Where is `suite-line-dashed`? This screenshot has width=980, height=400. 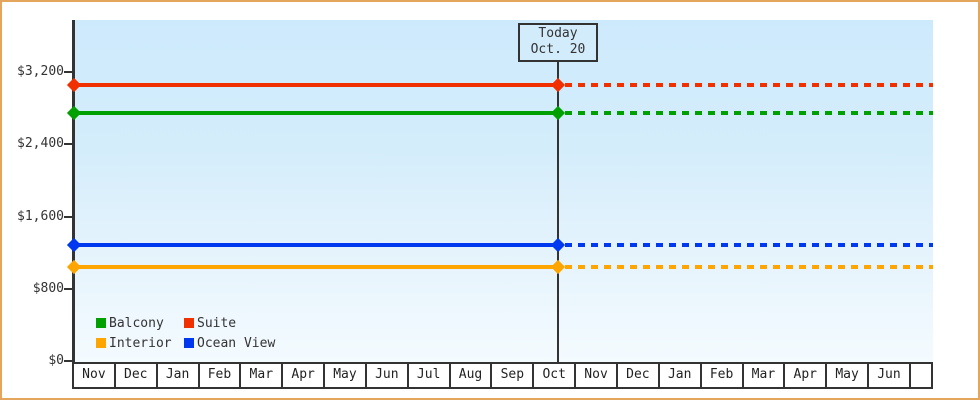 suite-line-dashed is located at coordinates (749, 85).